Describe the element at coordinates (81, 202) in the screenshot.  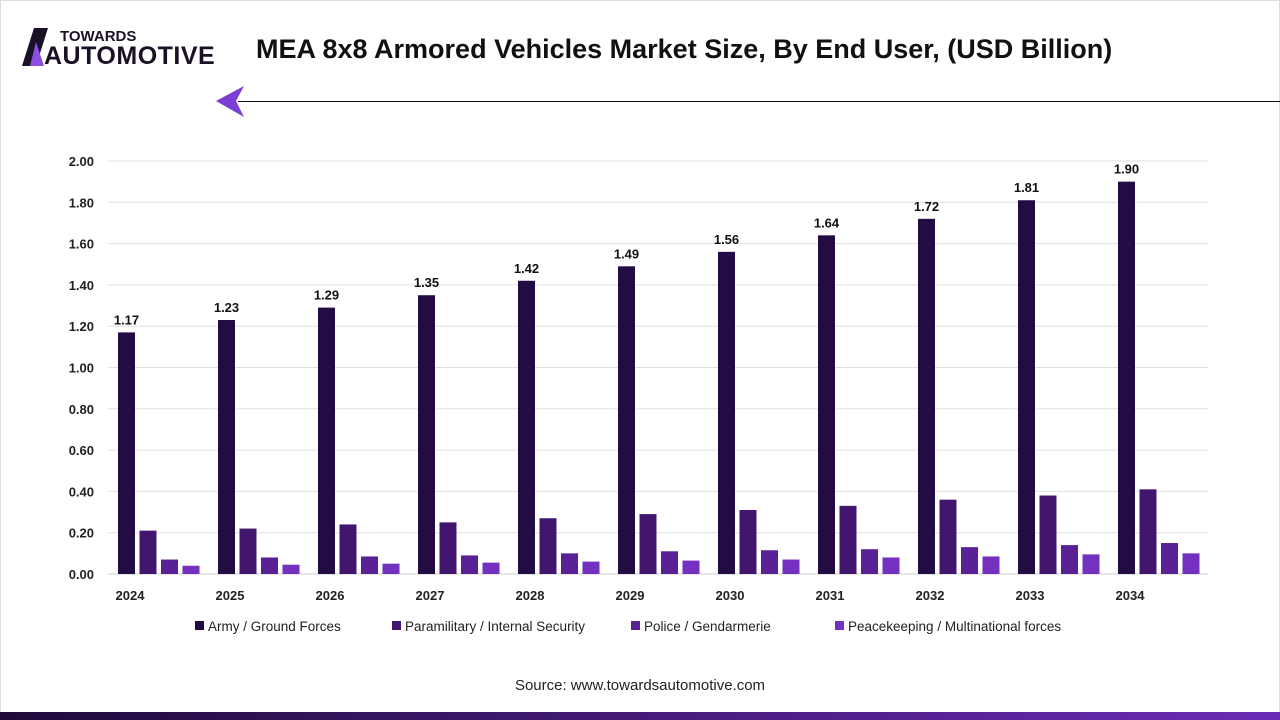
I see `y-tick-label: 1.80` at that location.